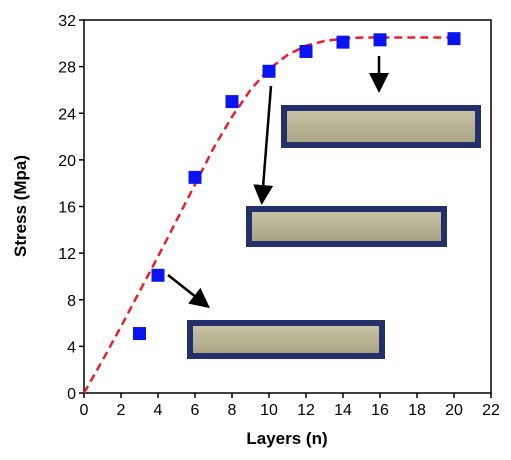 The height and width of the screenshot is (460, 511). What do you see at coordinates (195, 410) in the screenshot?
I see `x-tick-label: 6` at bounding box center [195, 410].